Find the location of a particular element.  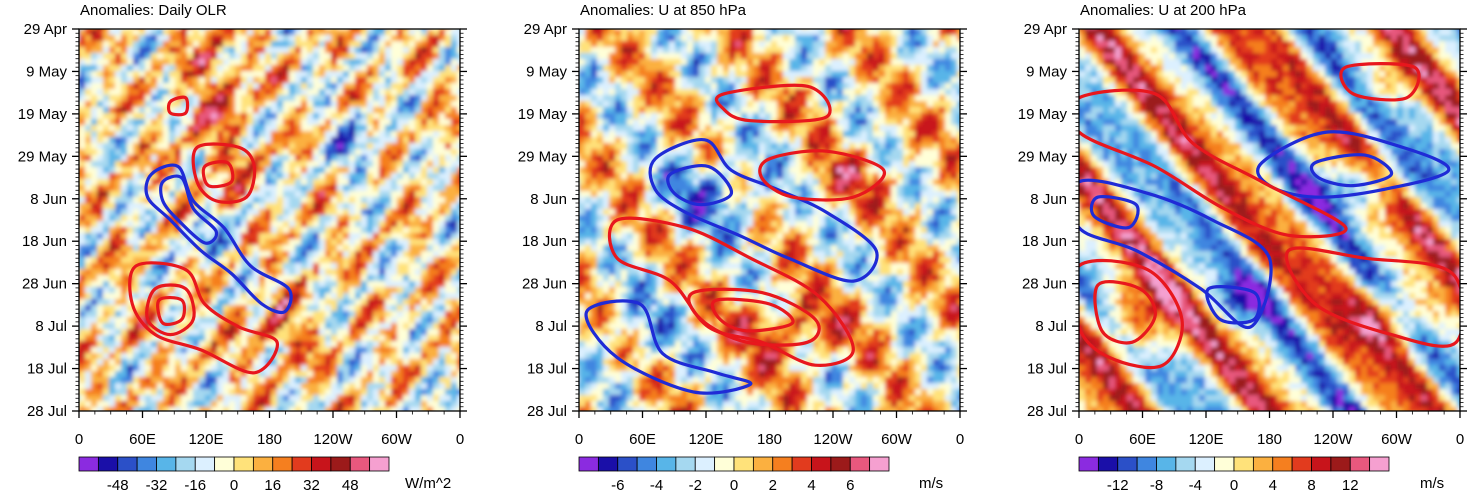

colorbar-label: 16 is located at coordinates (272, 485).